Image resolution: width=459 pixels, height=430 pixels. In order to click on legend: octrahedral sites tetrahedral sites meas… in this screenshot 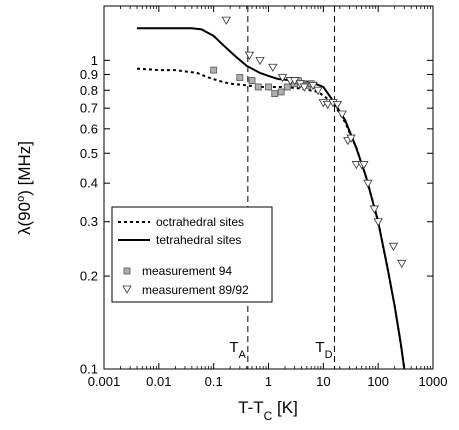, I will do `click(192, 254)`.